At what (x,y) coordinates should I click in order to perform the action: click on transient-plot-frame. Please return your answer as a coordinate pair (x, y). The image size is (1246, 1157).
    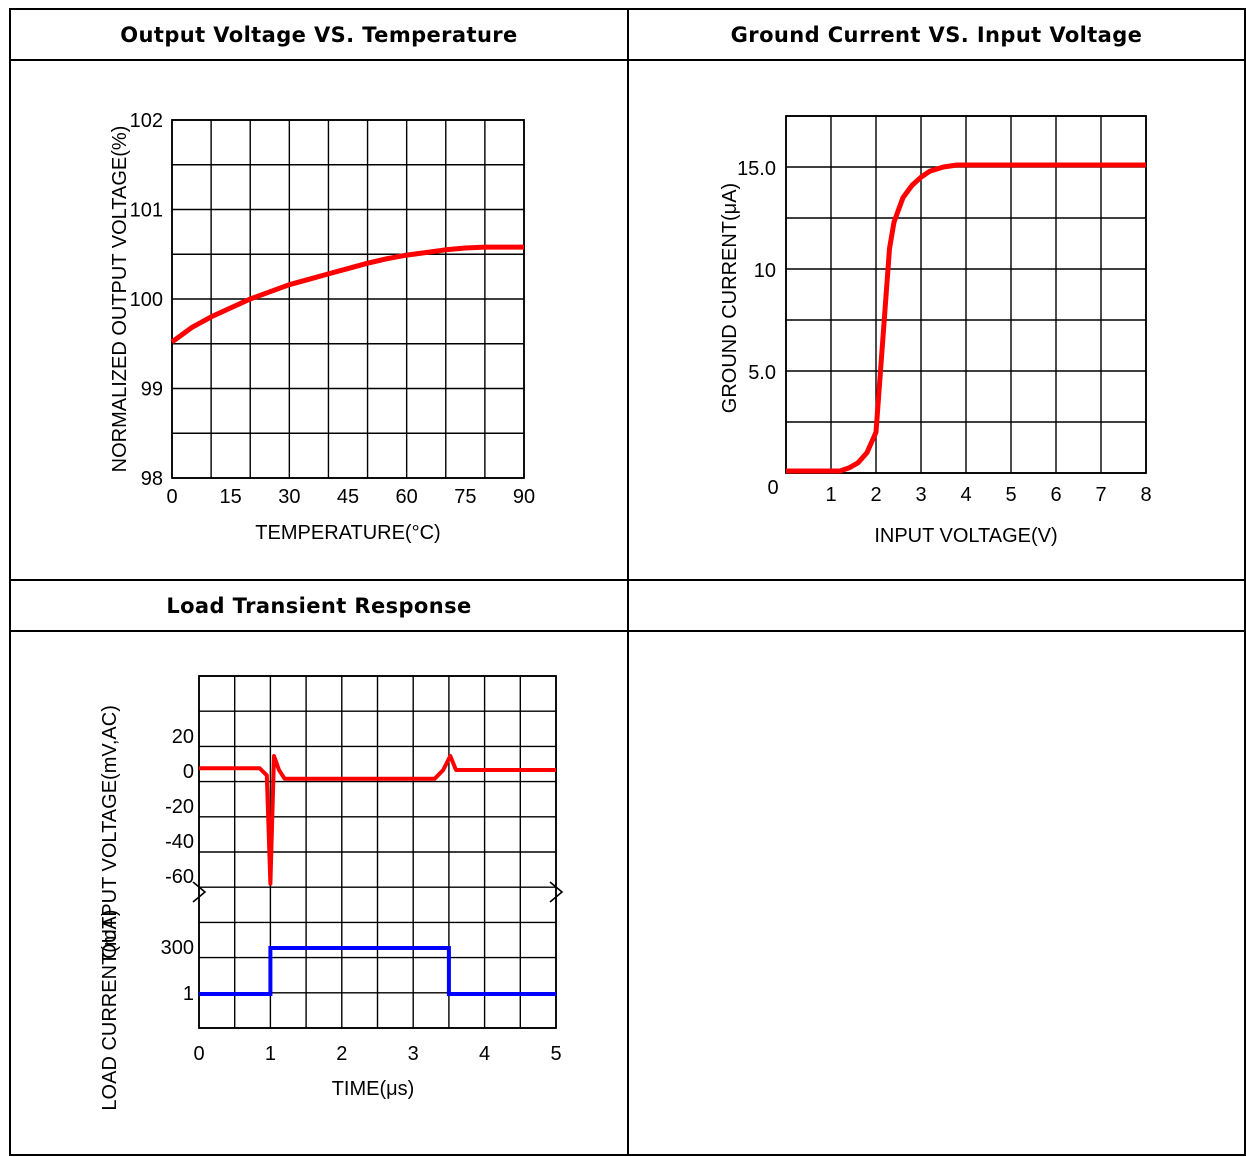
    Looking at the image, I should click on (377, 852).